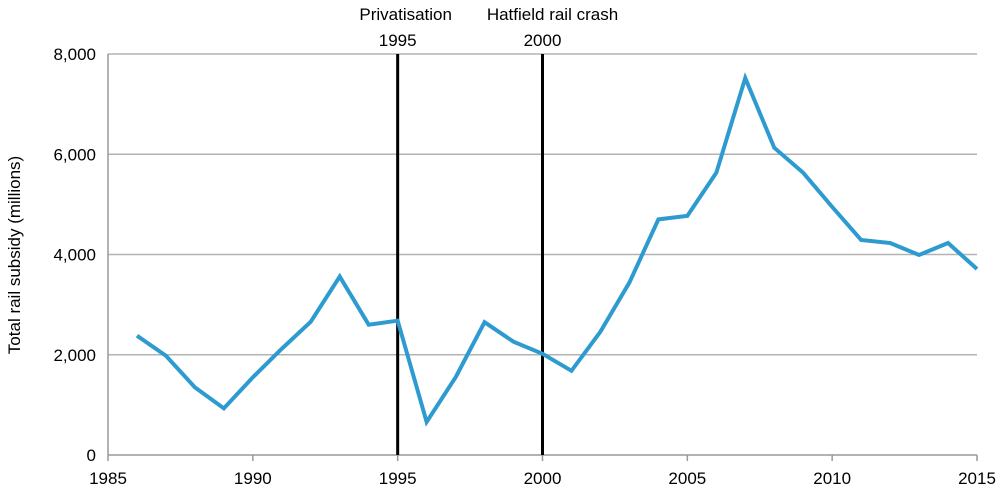  Describe the element at coordinates (398, 478) in the screenshot. I see `x-tick-label: 1995` at that location.